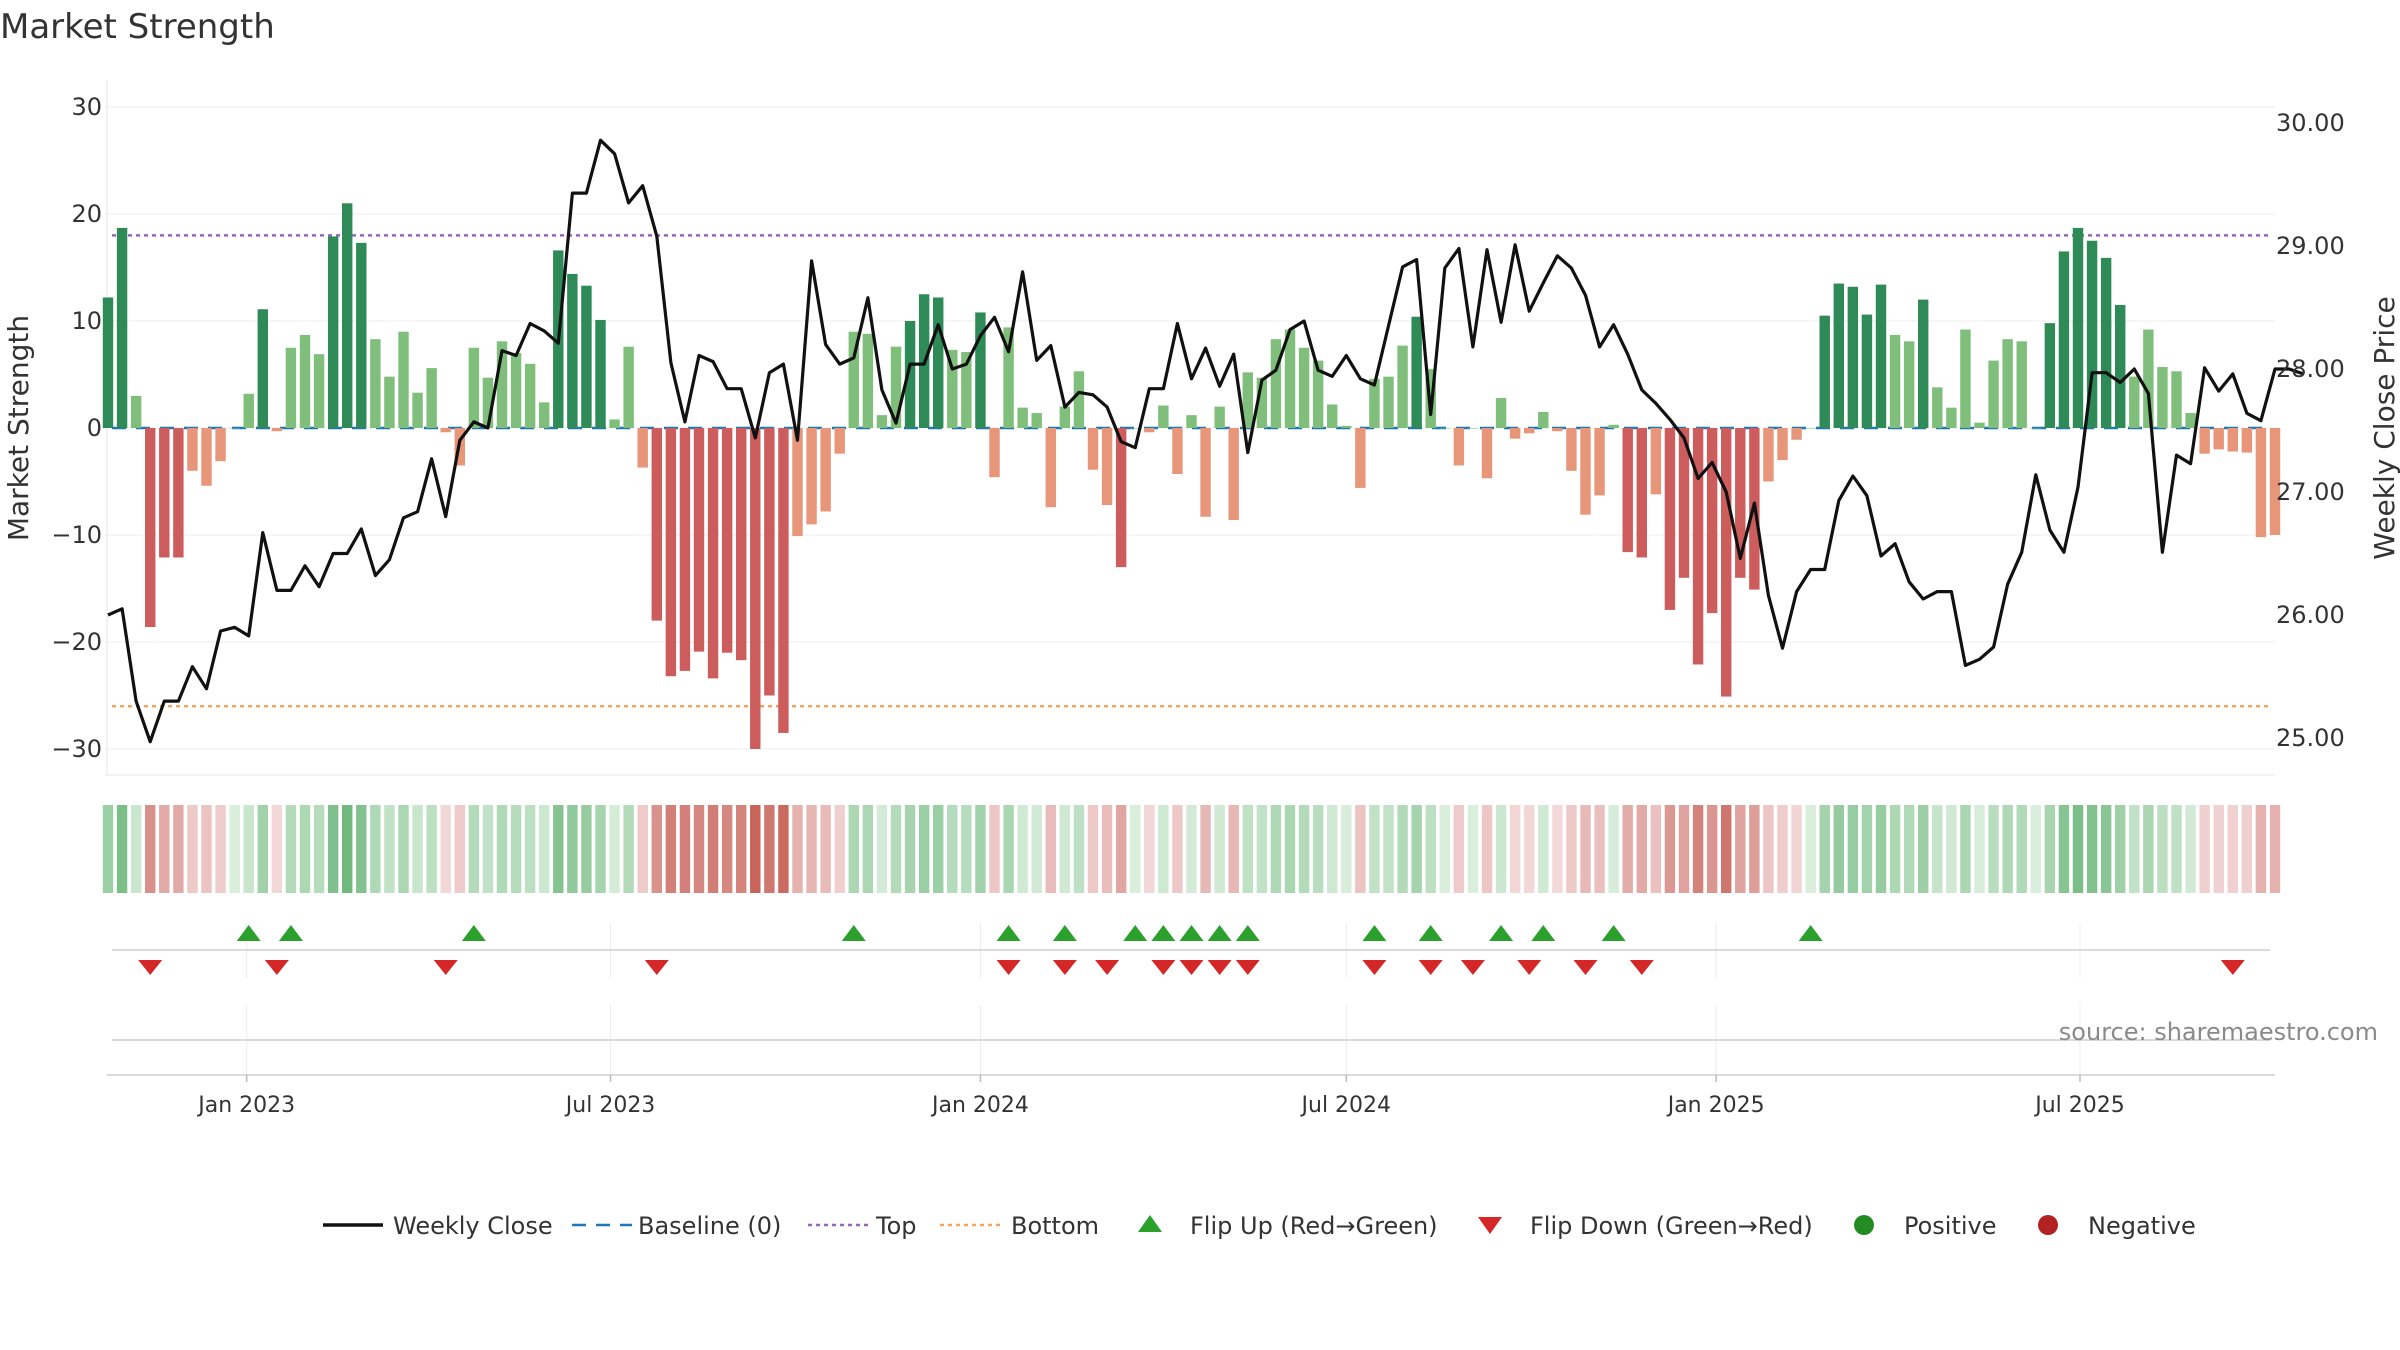  I want to click on x-tick-label: Jan 2024, so click(979, 1105).